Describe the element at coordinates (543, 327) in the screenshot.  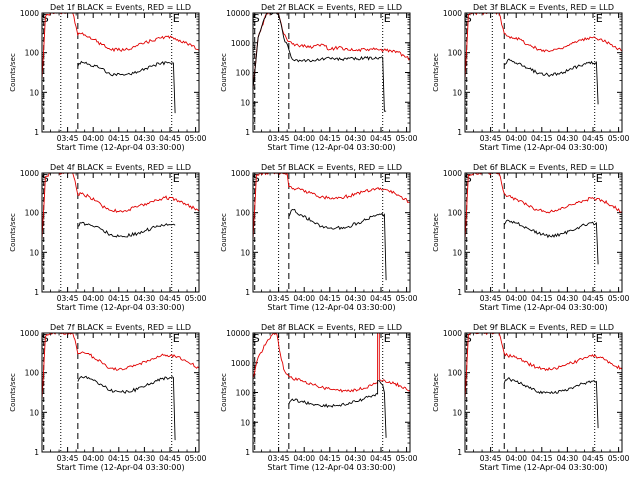
I see `panel-title: Det 9f BLACK = Events, RED = LLD` at that location.